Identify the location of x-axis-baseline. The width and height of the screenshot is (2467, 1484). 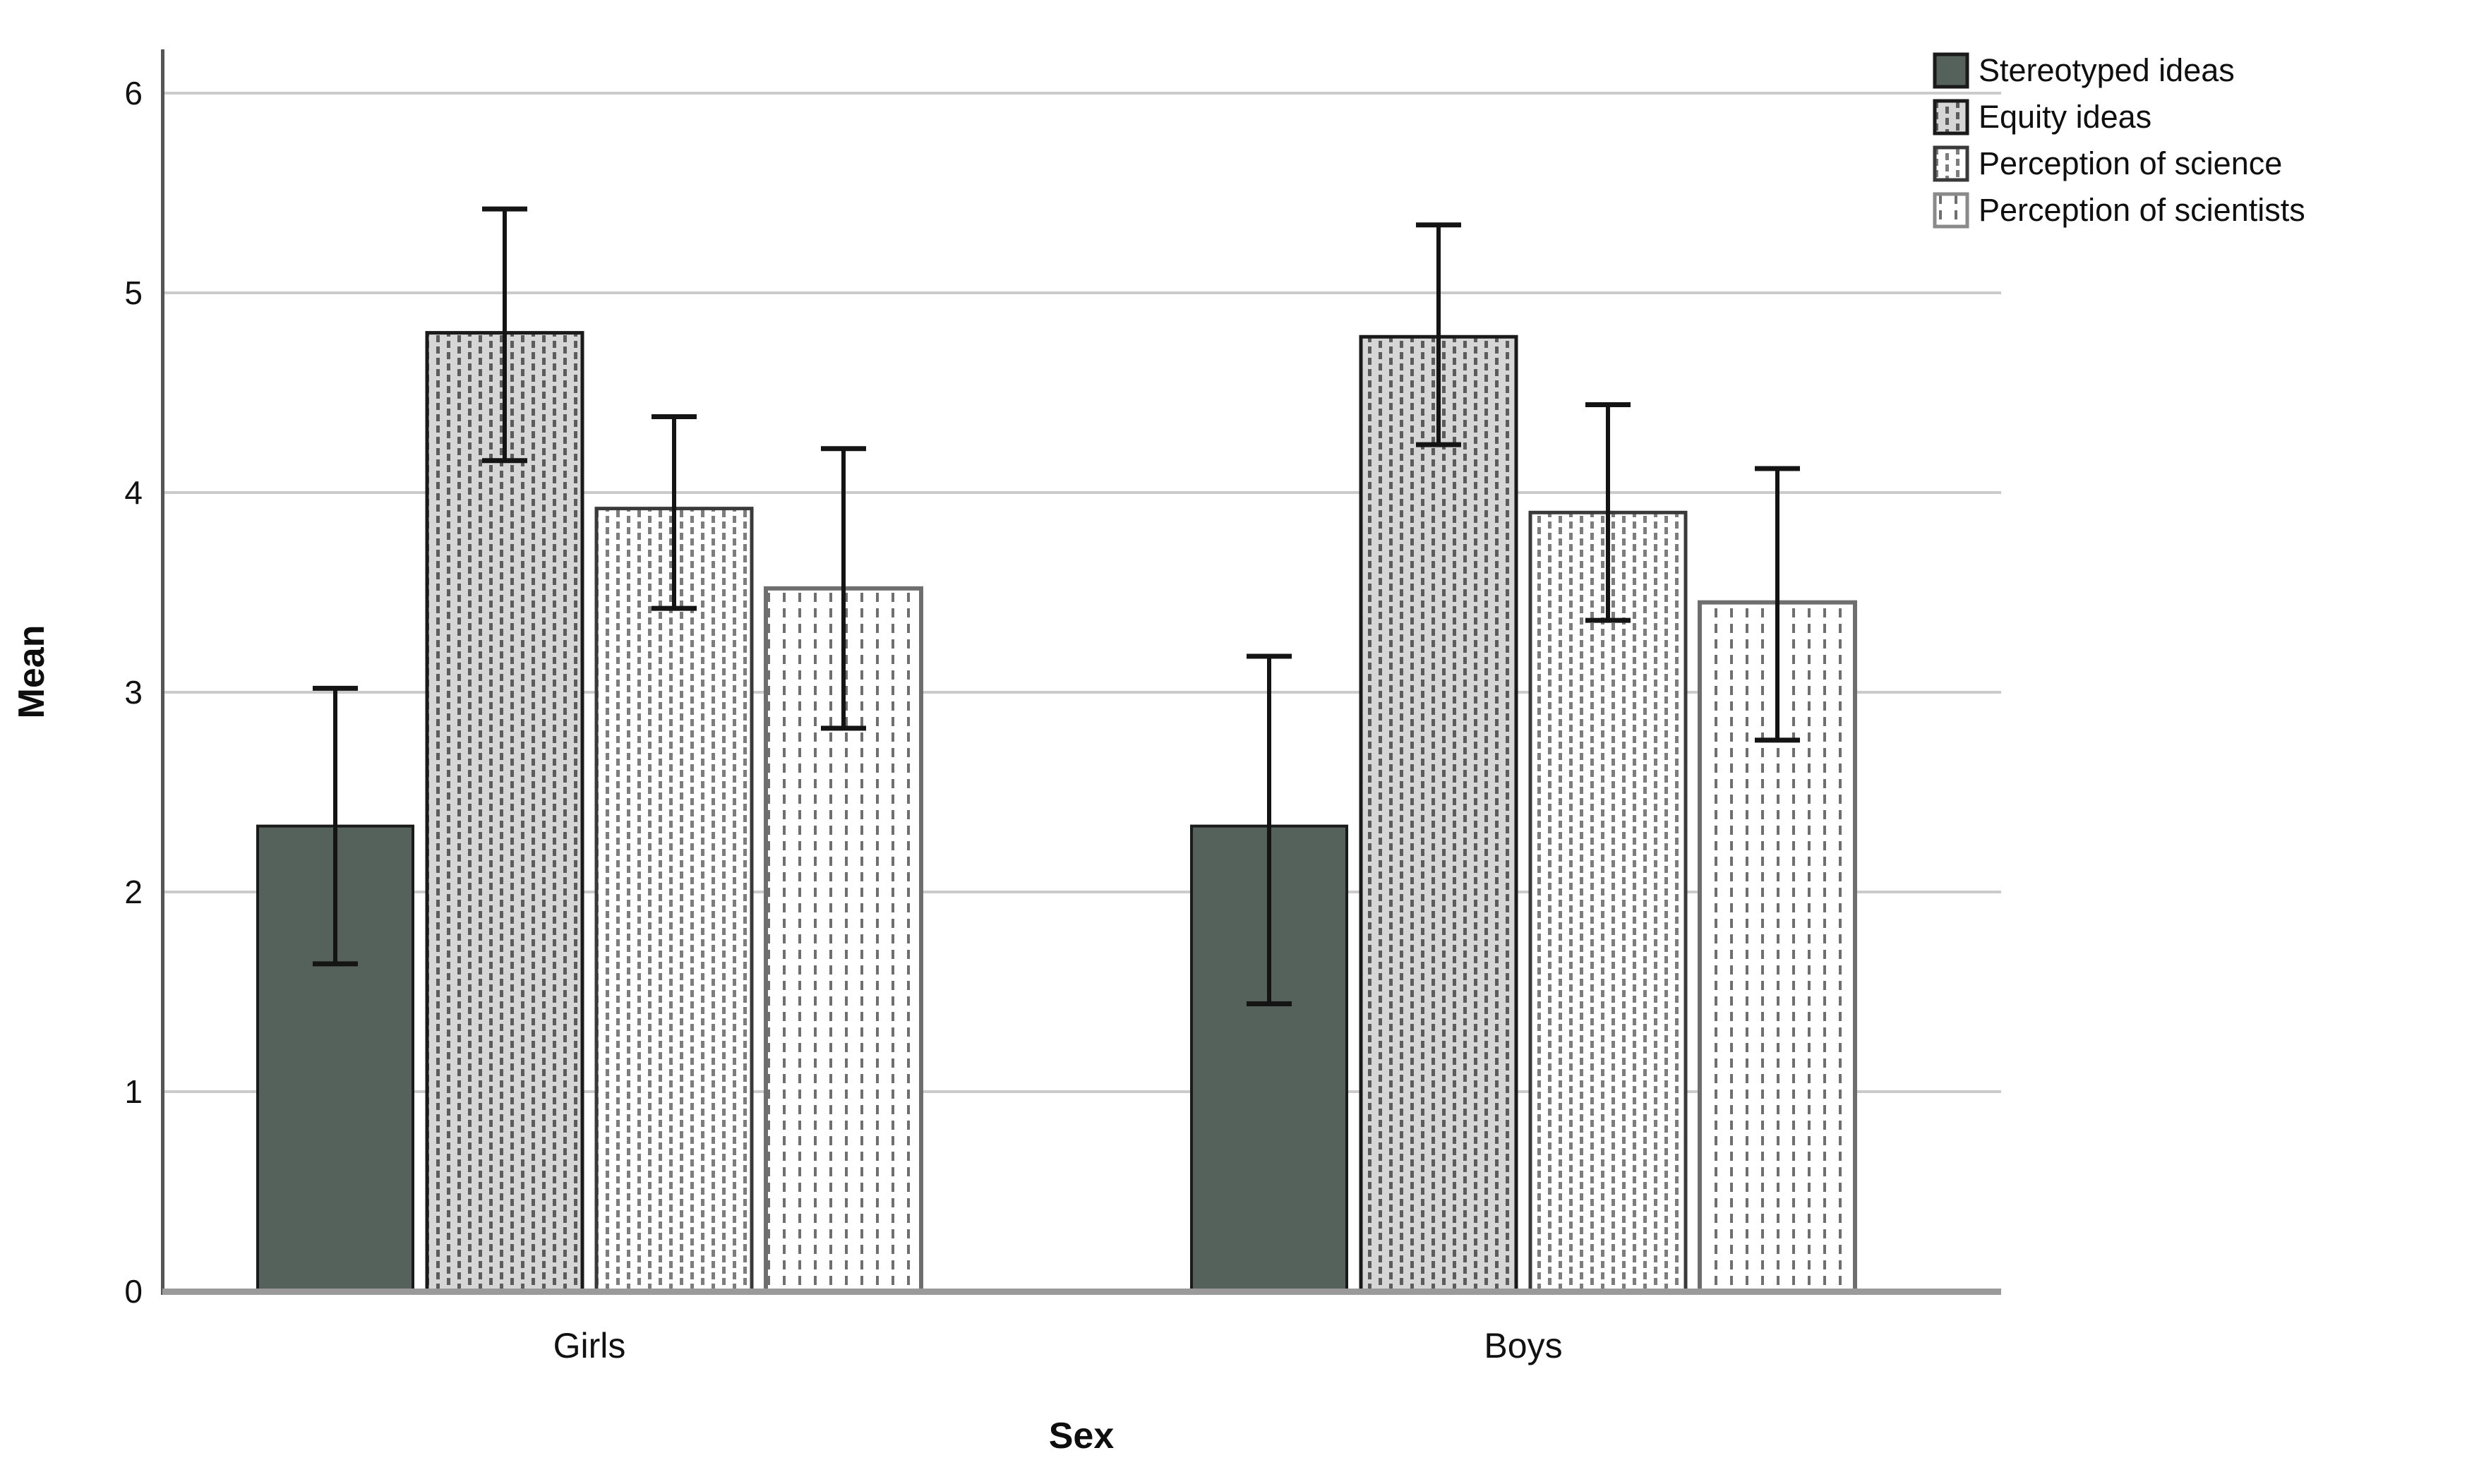
(1081, 1292).